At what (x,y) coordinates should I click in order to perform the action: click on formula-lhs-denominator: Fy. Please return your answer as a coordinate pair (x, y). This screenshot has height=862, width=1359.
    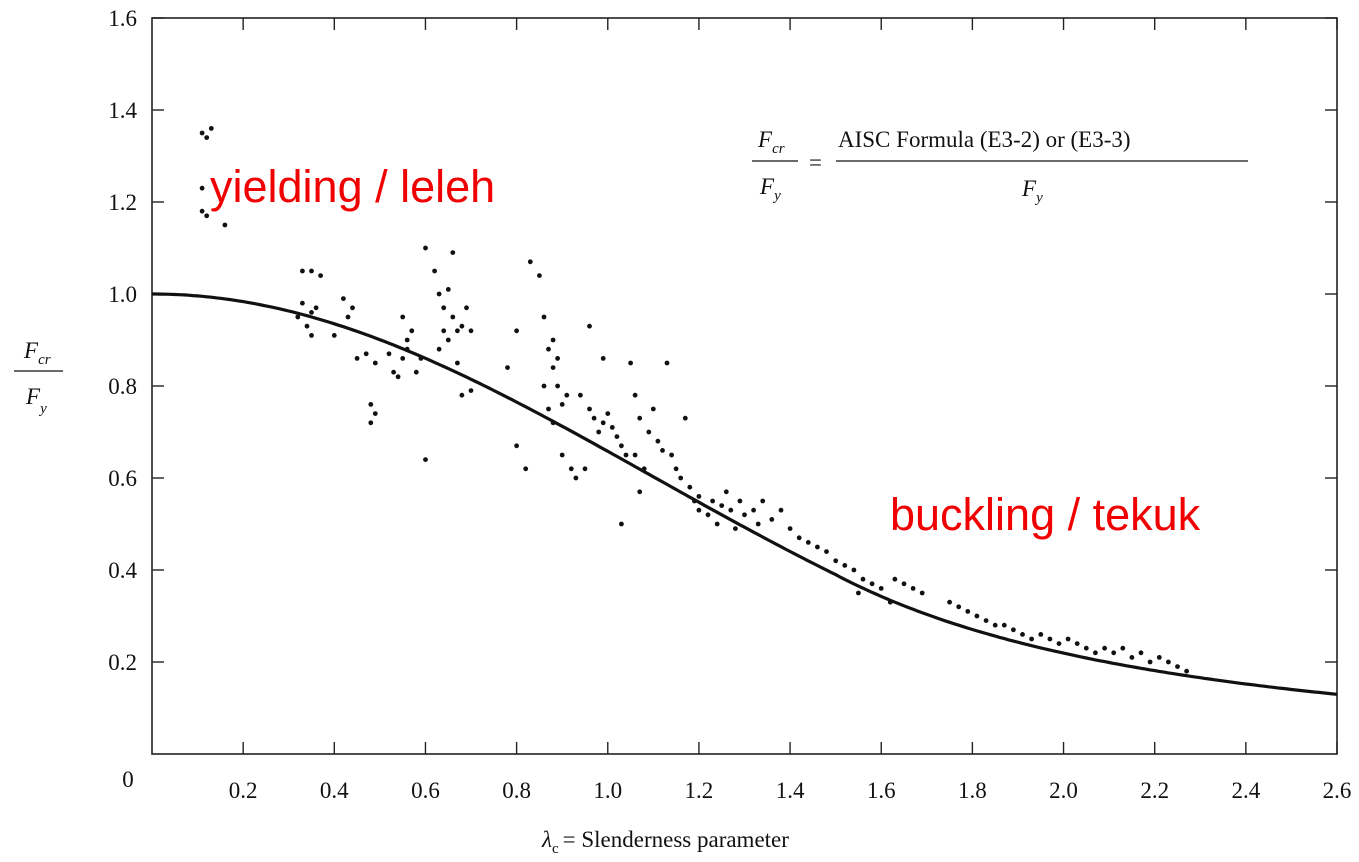
    Looking at the image, I should click on (770, 189).